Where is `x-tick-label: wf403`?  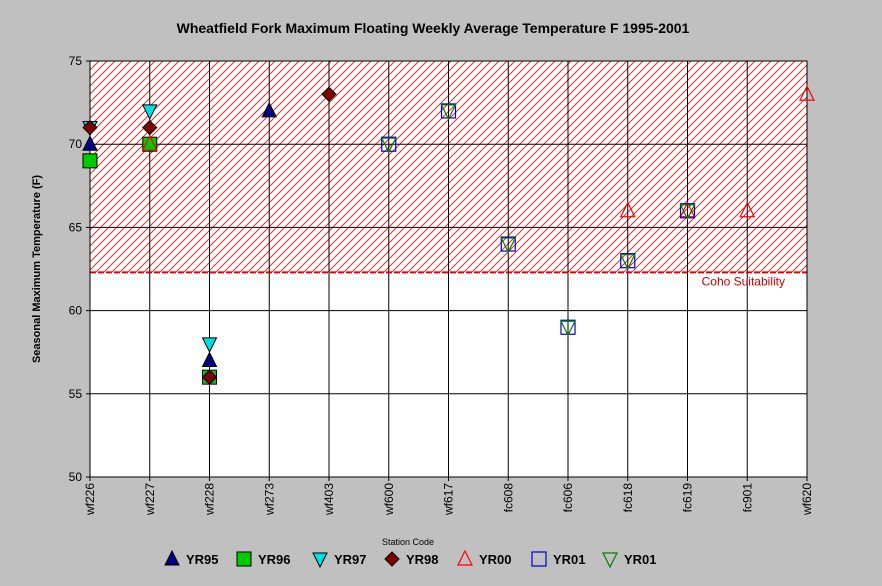 x-tick-label: wf403 is located at coordinates (329, 499).